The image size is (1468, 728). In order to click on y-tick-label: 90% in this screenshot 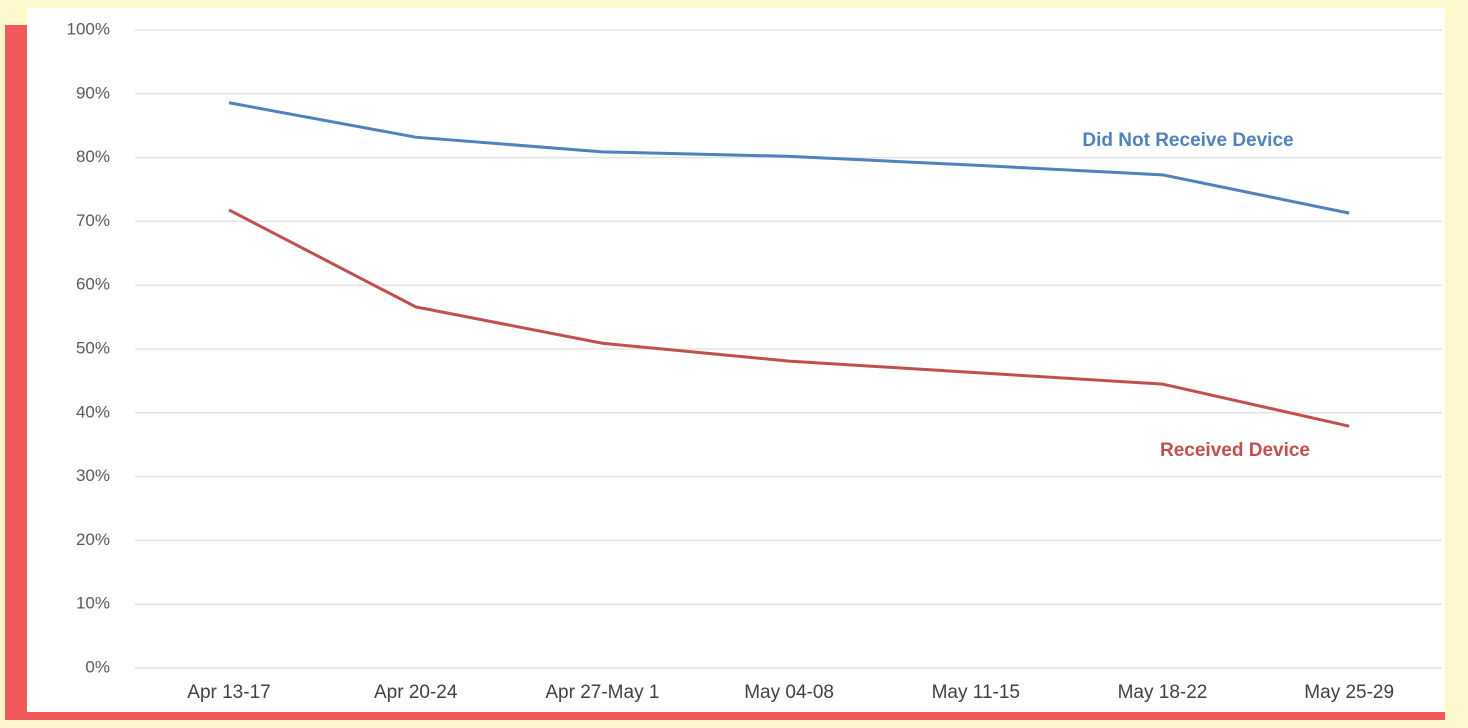, I will do `click(93, 92)`.